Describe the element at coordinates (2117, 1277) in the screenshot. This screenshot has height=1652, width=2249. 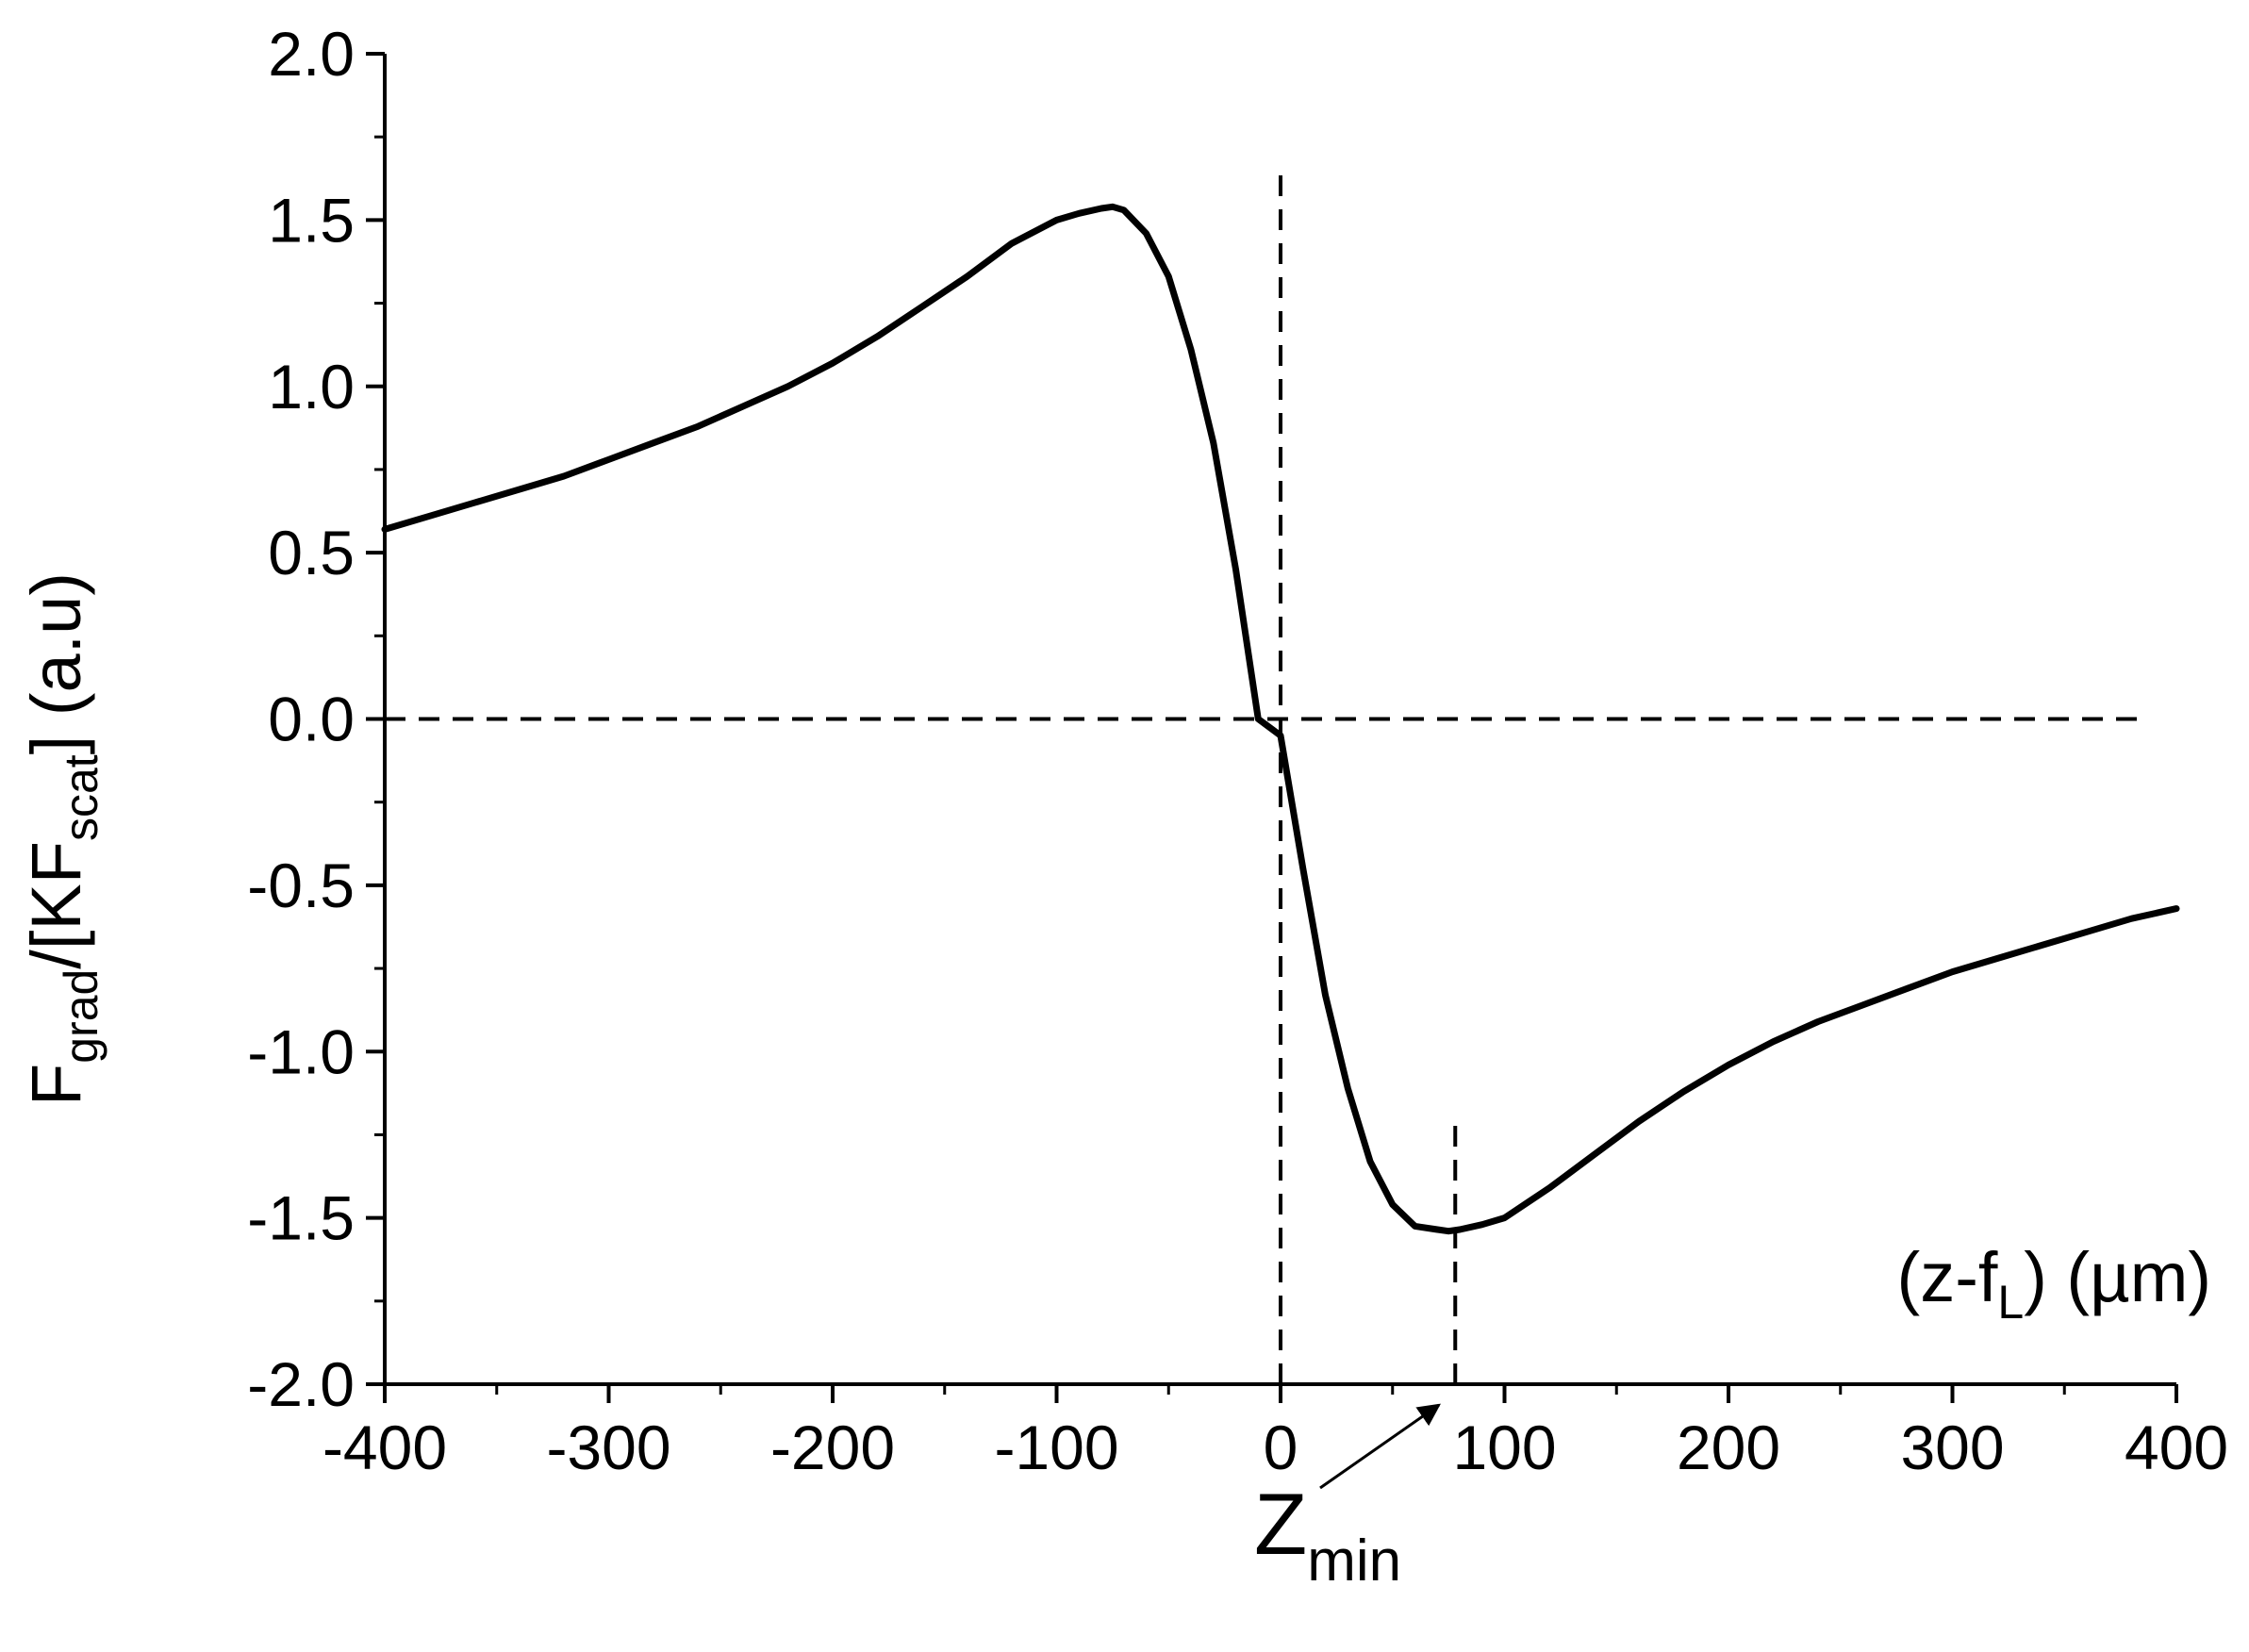
I see `label-text: ) (µm)` at that location.